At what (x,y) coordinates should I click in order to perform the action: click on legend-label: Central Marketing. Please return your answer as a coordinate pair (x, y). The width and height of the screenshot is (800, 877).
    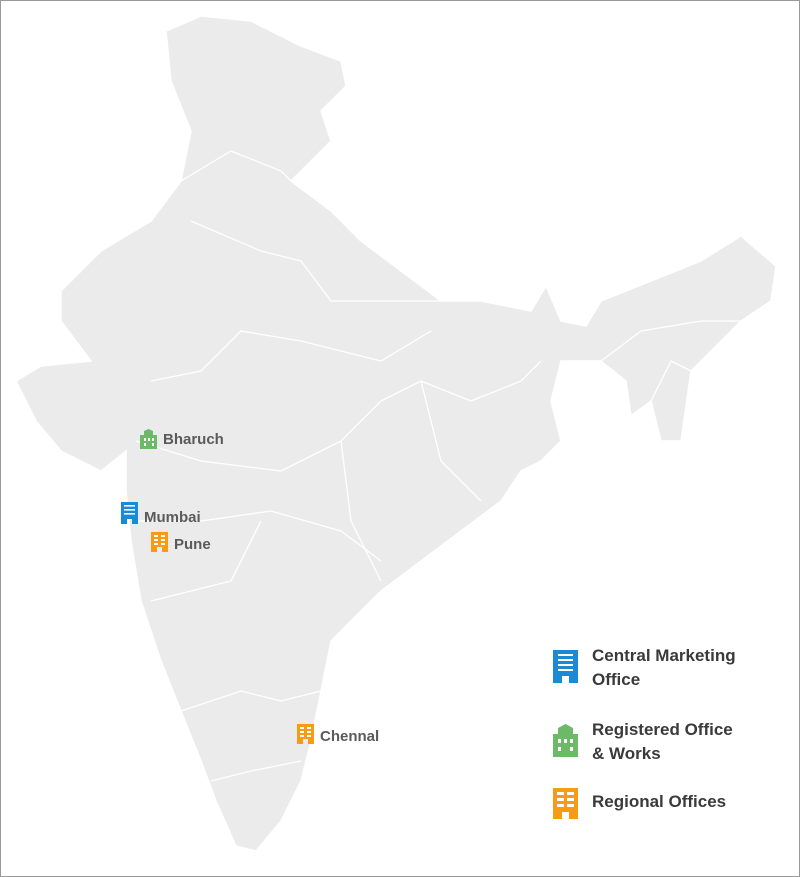
    Looking at the image, I should click on (664, 655).